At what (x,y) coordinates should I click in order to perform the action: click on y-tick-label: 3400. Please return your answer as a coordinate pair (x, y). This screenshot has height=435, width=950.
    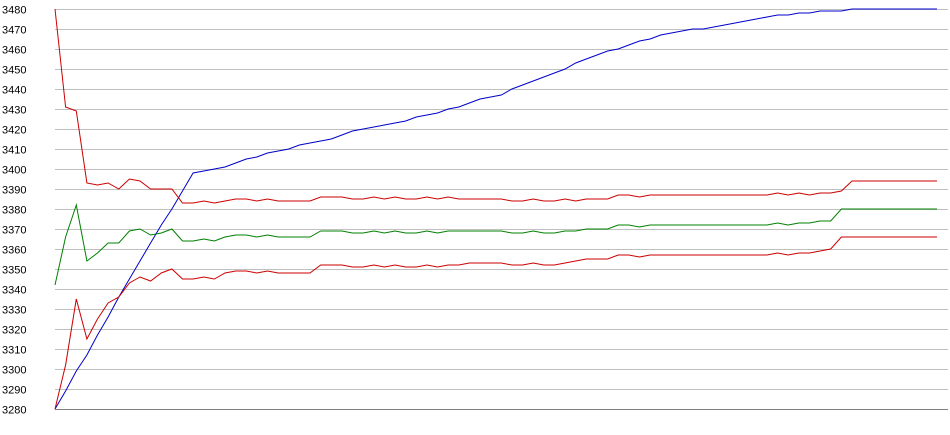
    Looking at the image, I should click on (14, 171).